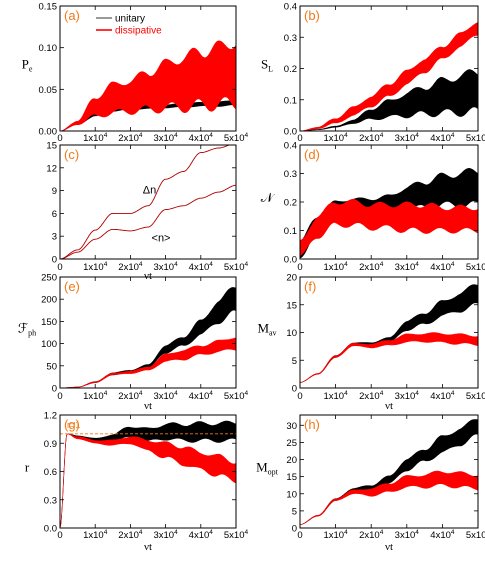  I want to click on annotation-mean-n: <n>, so click(161, 239).